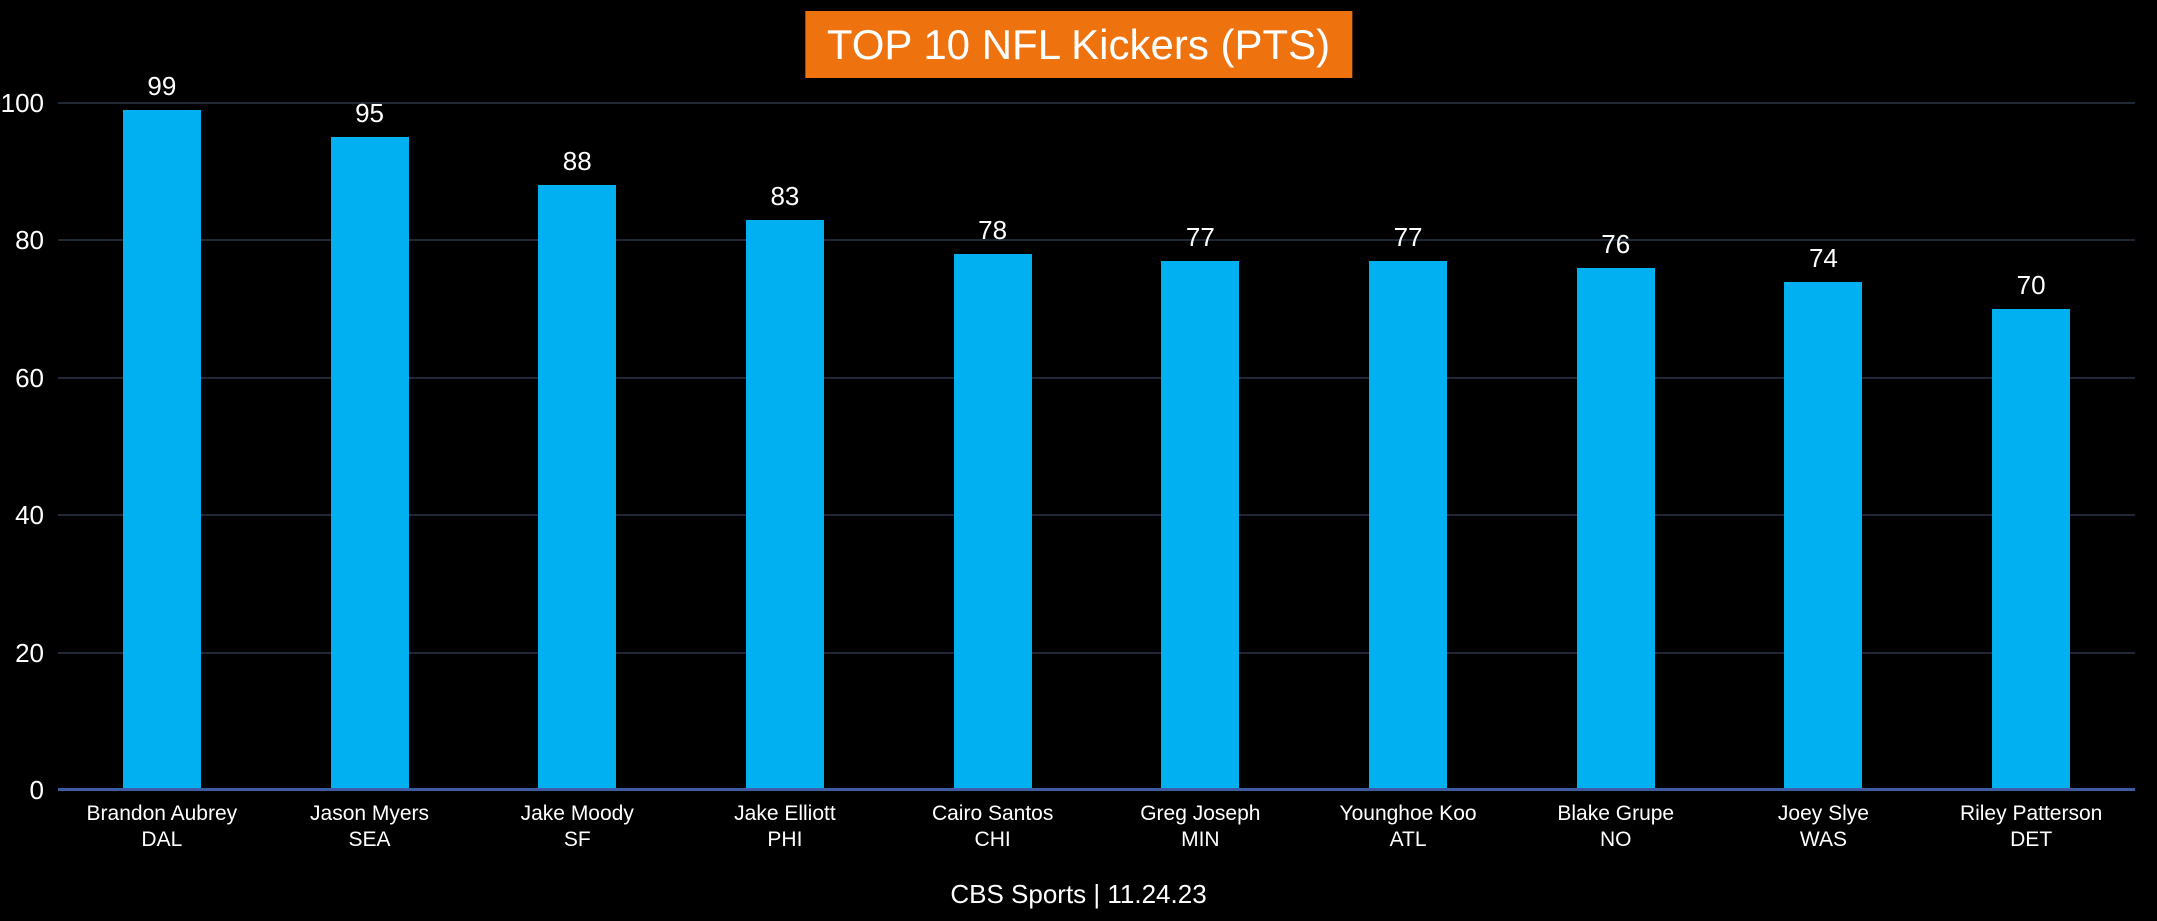  I want to click on bar-value-label: 70, so click(2031, 285).